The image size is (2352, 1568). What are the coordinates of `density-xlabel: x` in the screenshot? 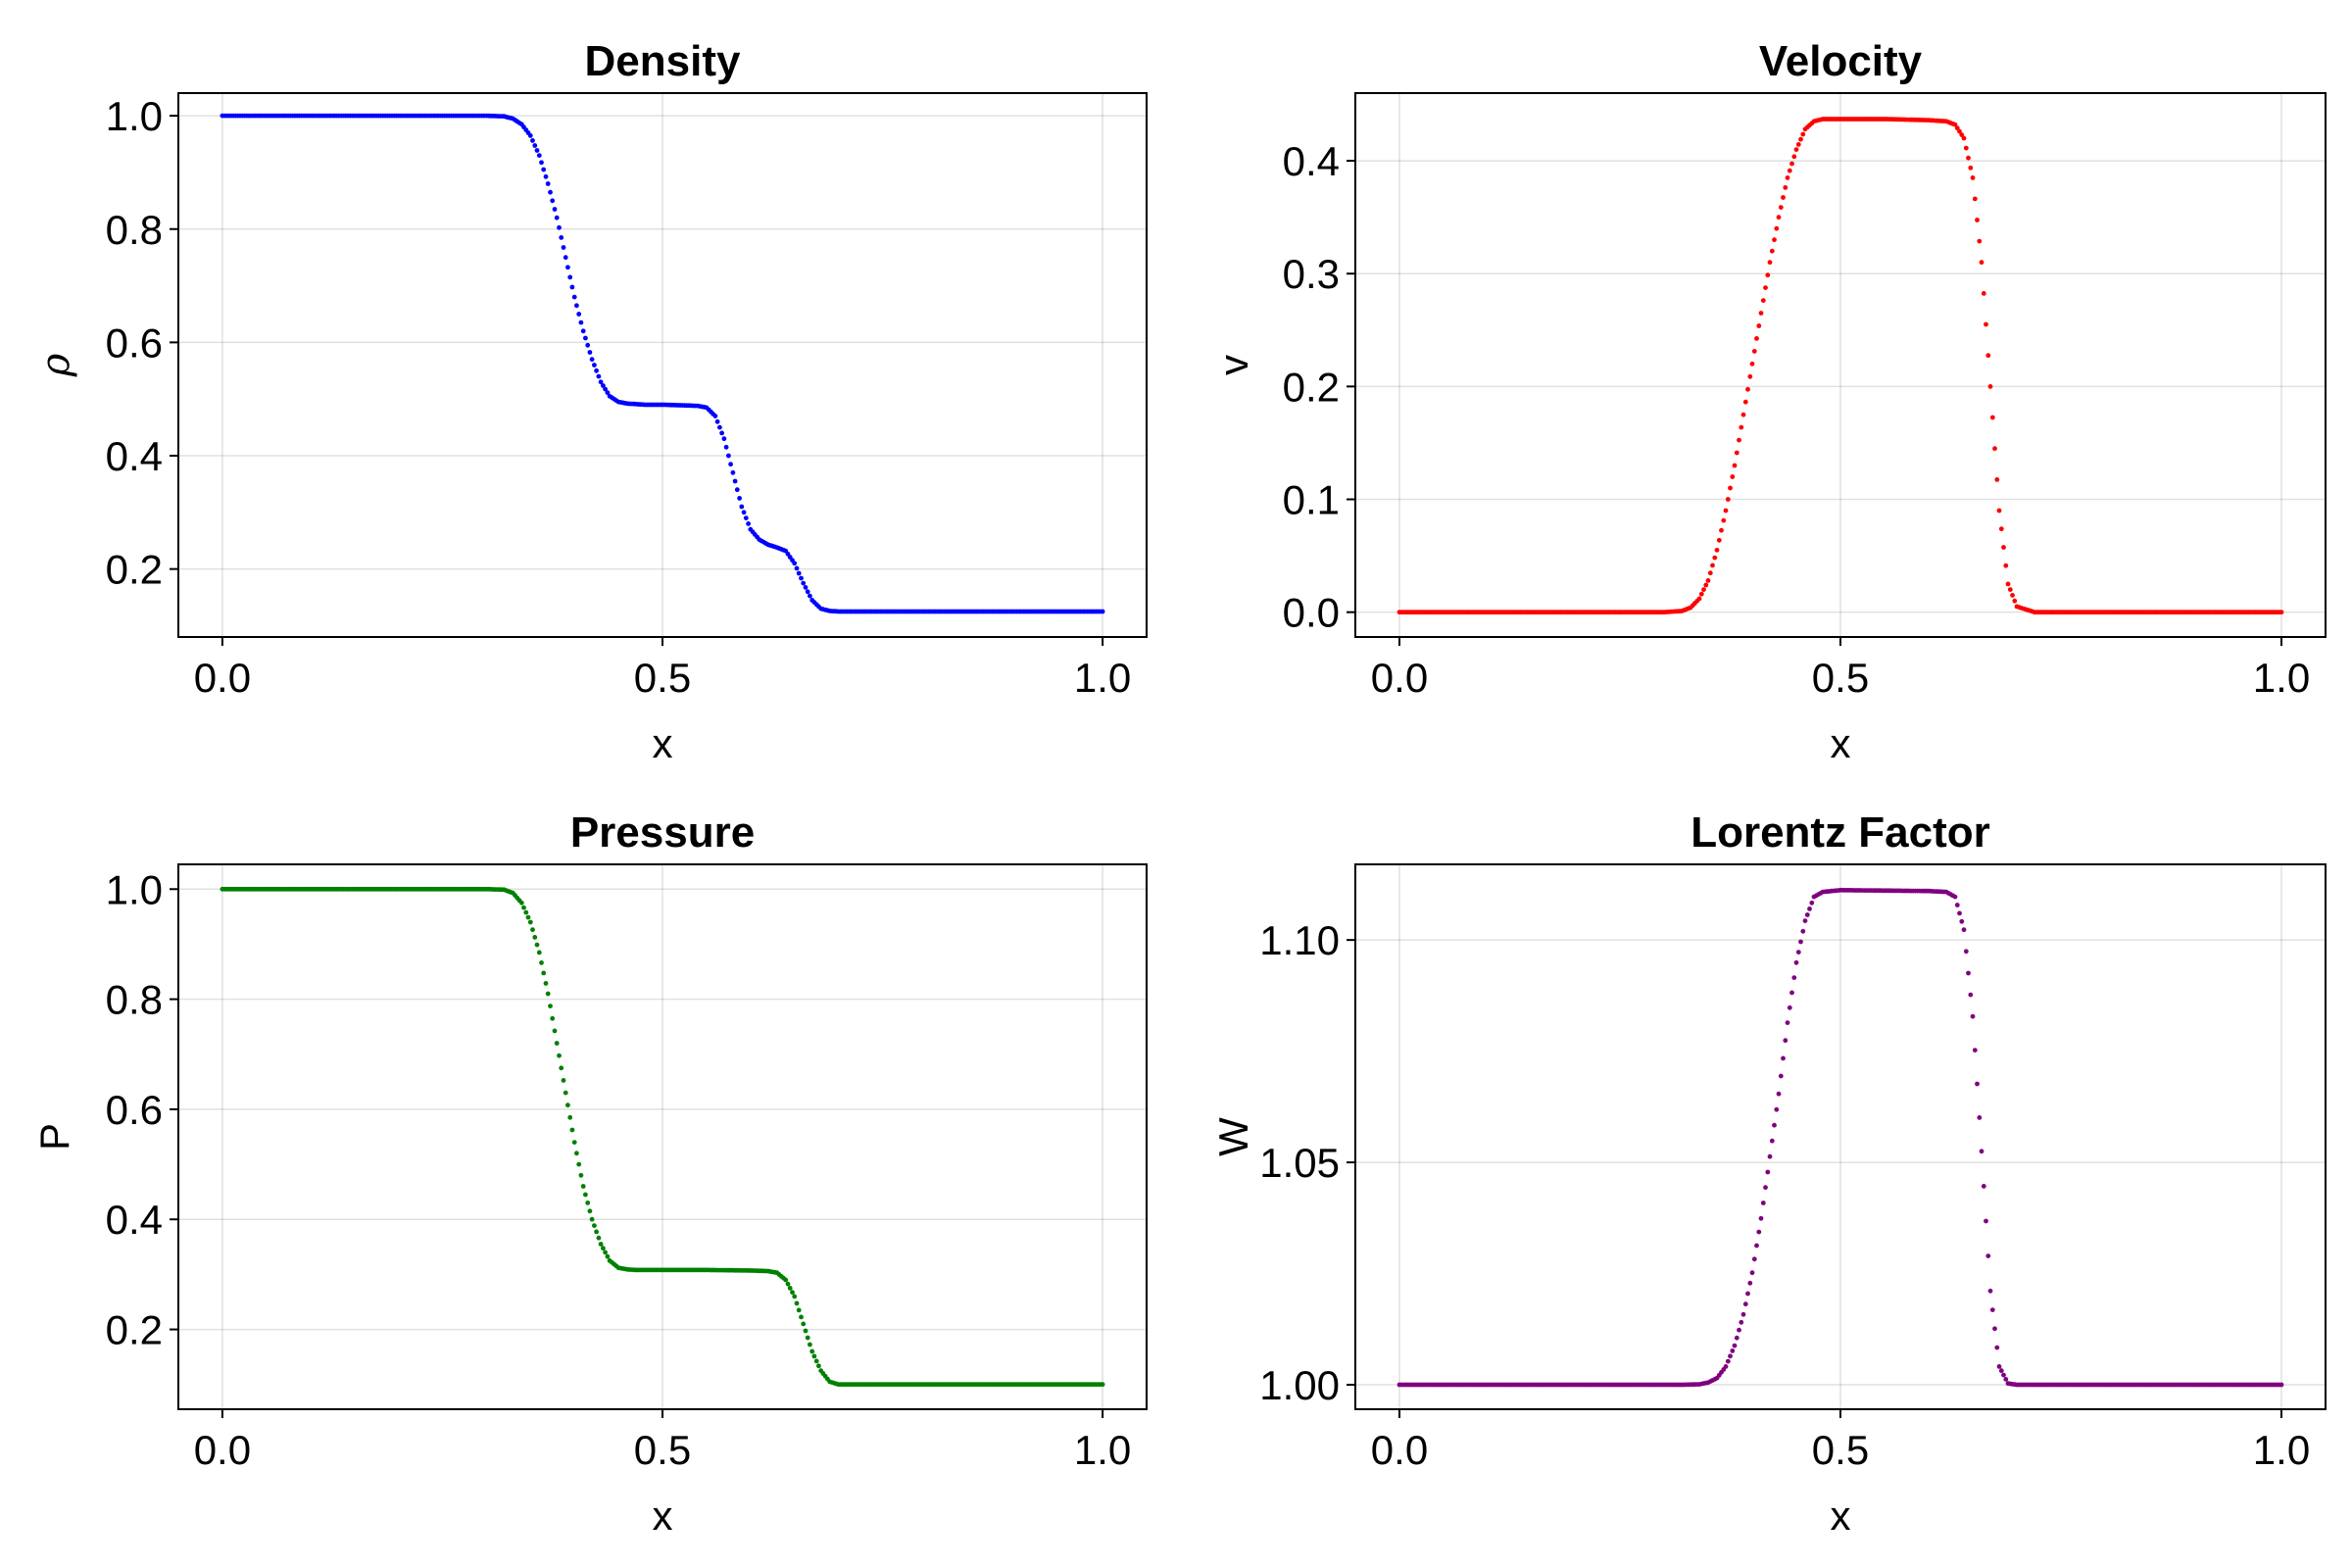 It's located at (663, 743).